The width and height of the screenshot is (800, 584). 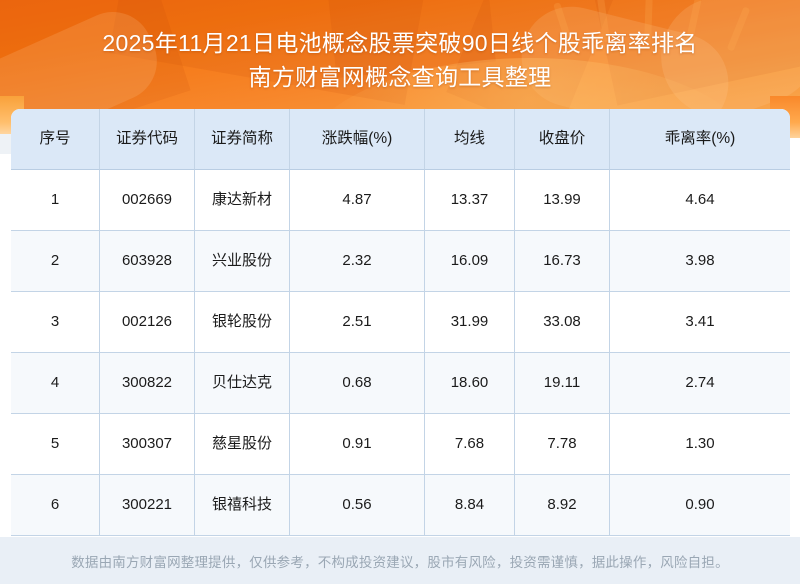 I want to click on column-header-ma: 均线, so click(x=470, y=139).